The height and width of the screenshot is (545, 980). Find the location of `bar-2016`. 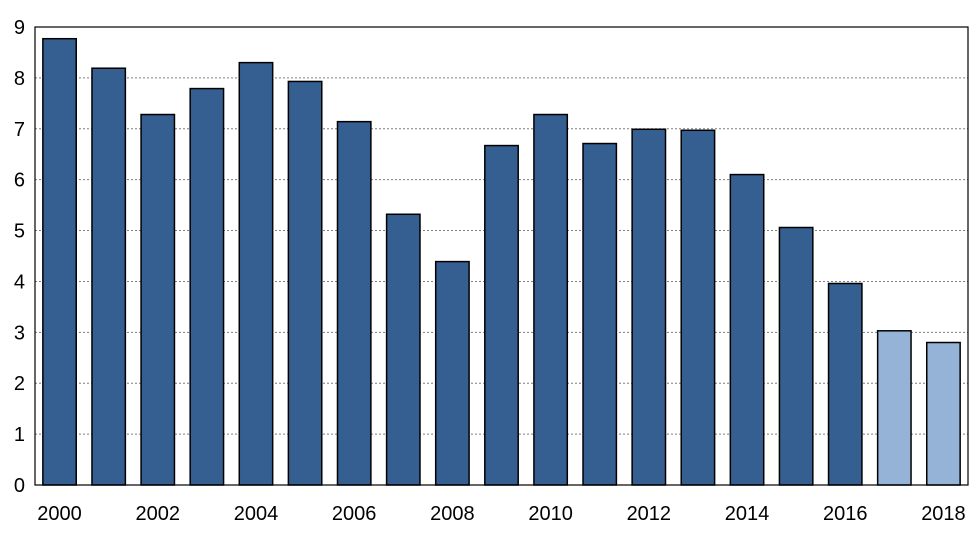

bar-2016 is located at coordinates (845, 384).